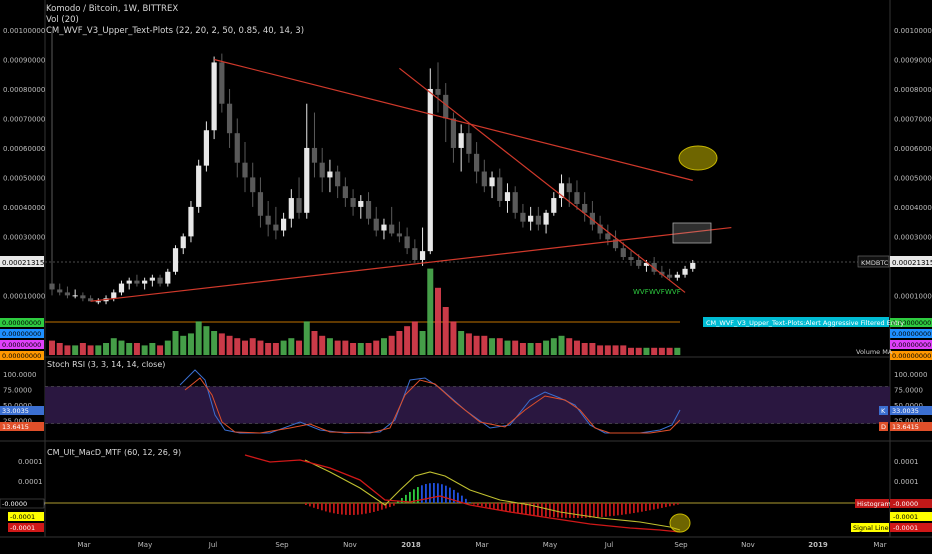 The width and height of the screenshot is (932, 554). What do you see at coordinates (22, 517) in the screenshot?
I see `macd-left-value: -0.0001` at bounding box center [22, 517].